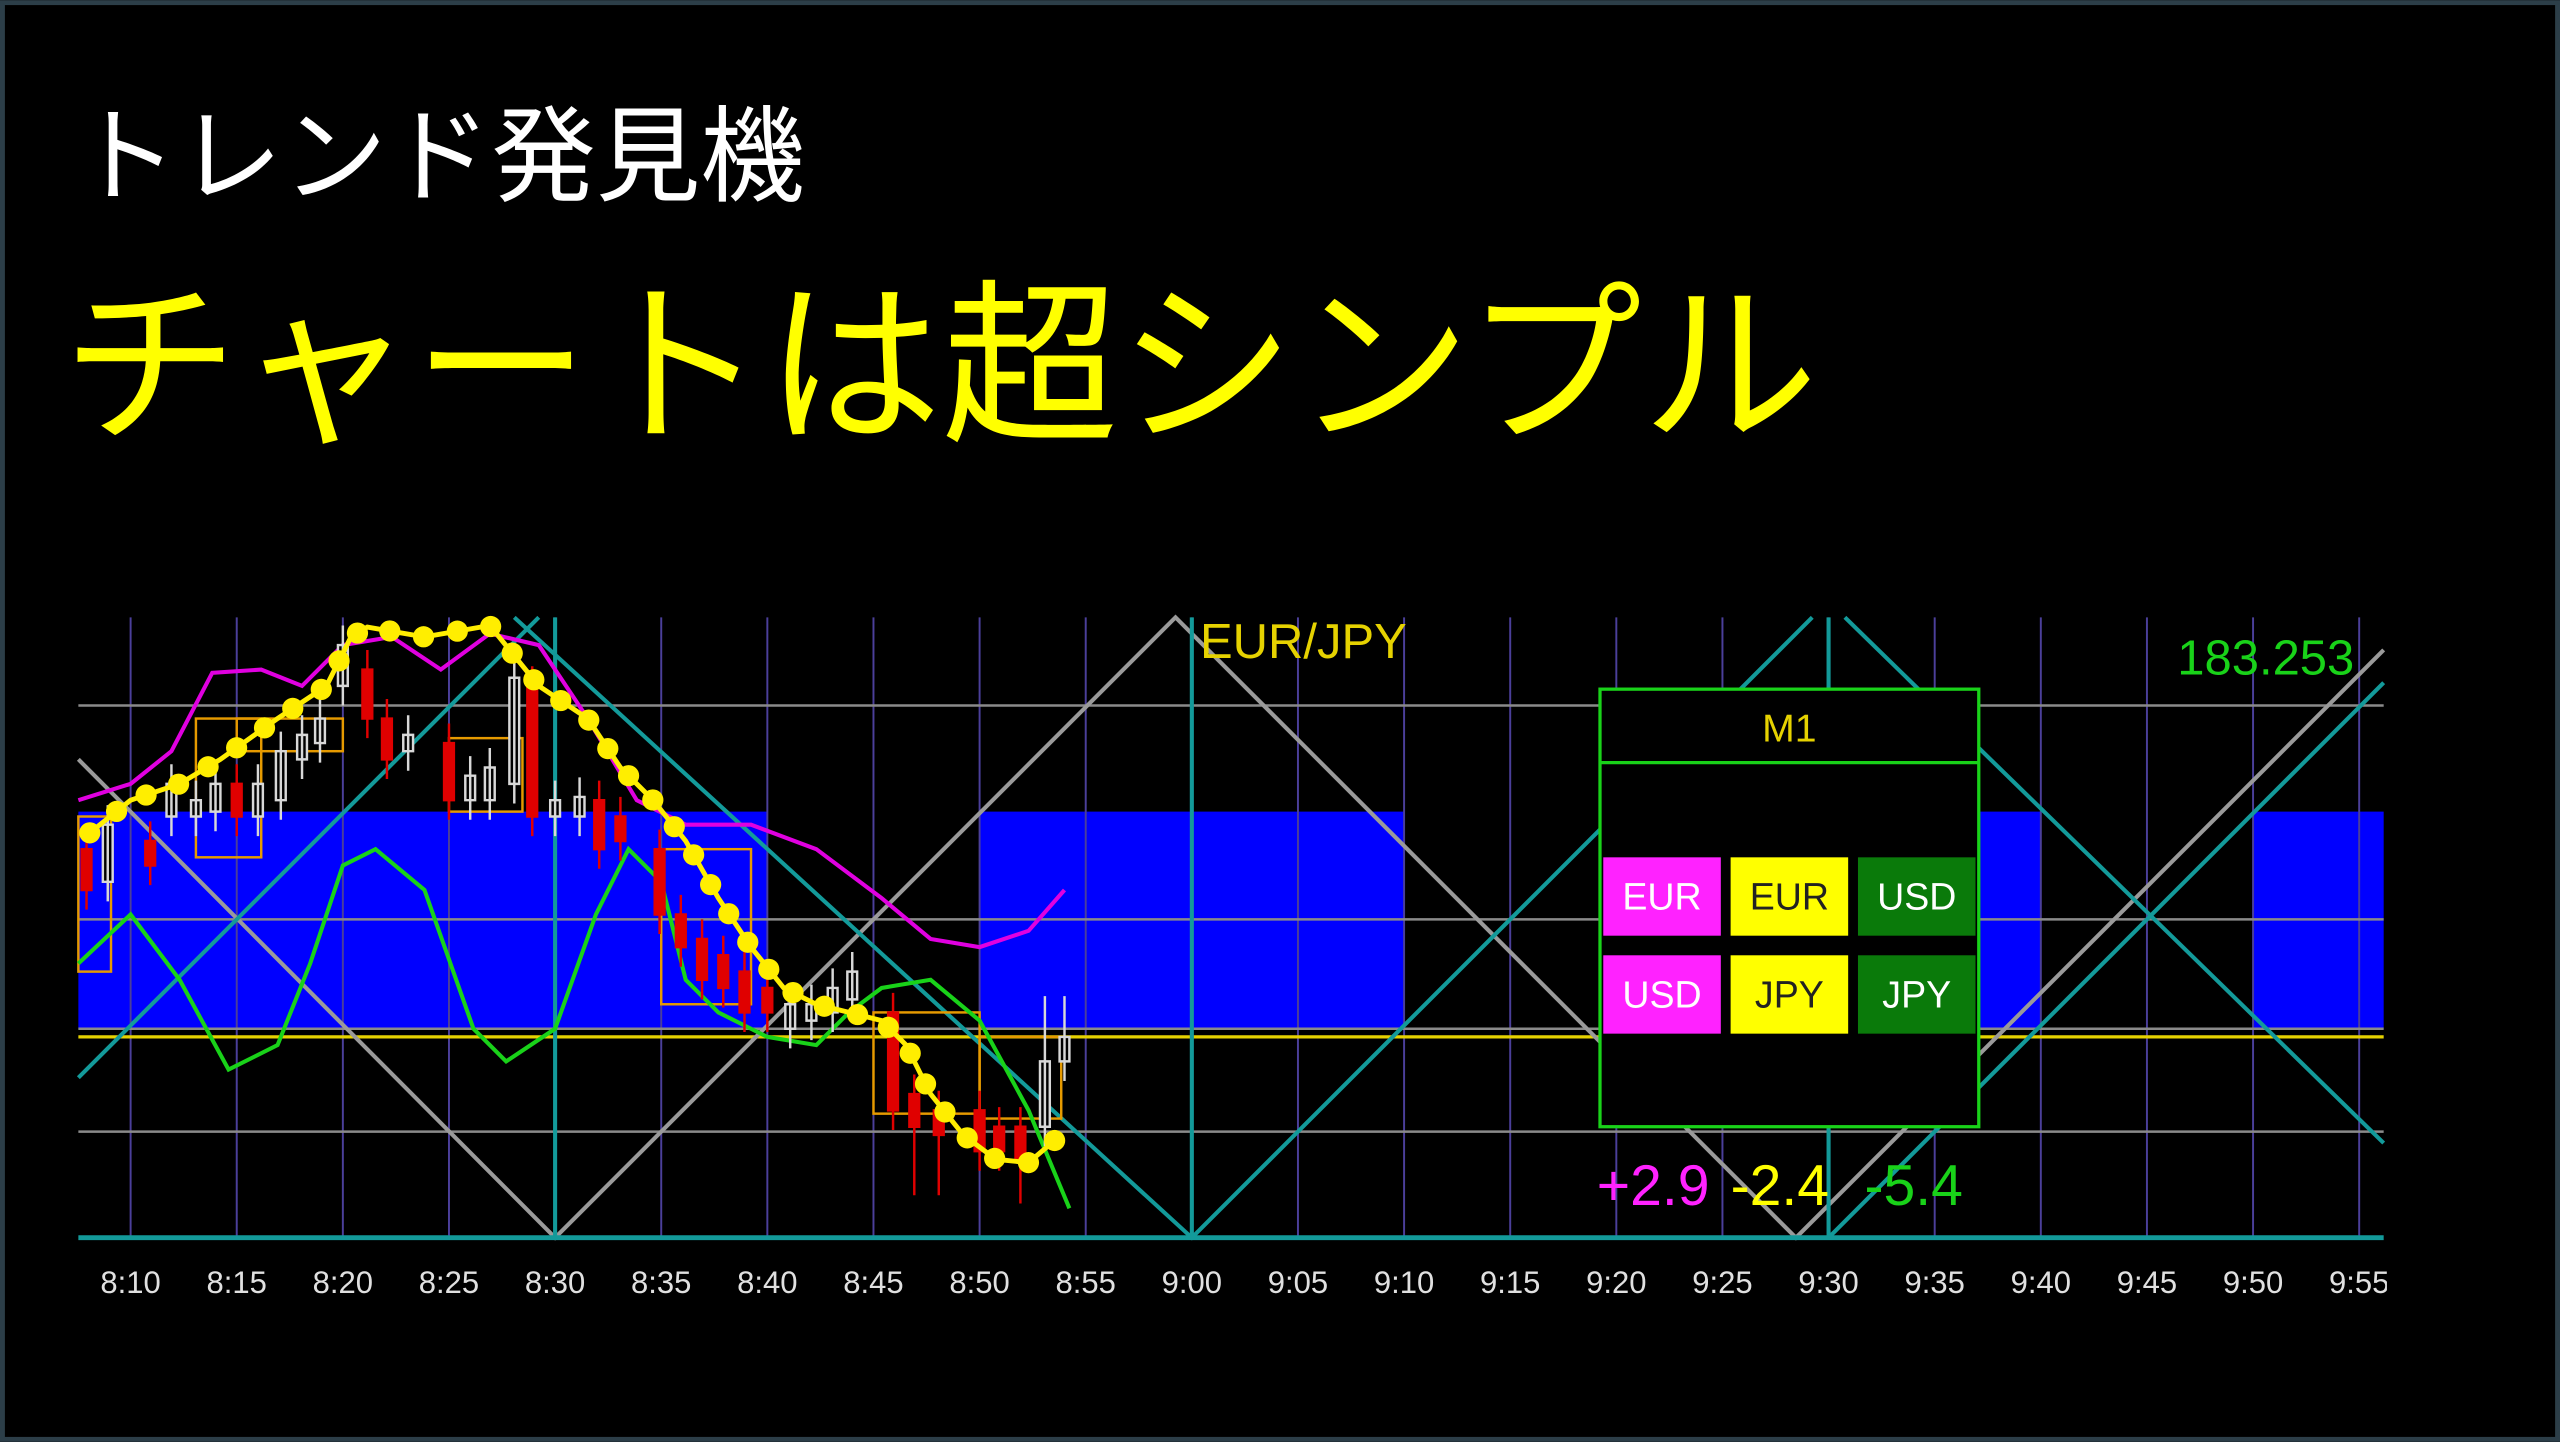 This screenshot has width=2560, height=1442. I want to click on subtitle: チャートは超シンプル, so click(940, 367).